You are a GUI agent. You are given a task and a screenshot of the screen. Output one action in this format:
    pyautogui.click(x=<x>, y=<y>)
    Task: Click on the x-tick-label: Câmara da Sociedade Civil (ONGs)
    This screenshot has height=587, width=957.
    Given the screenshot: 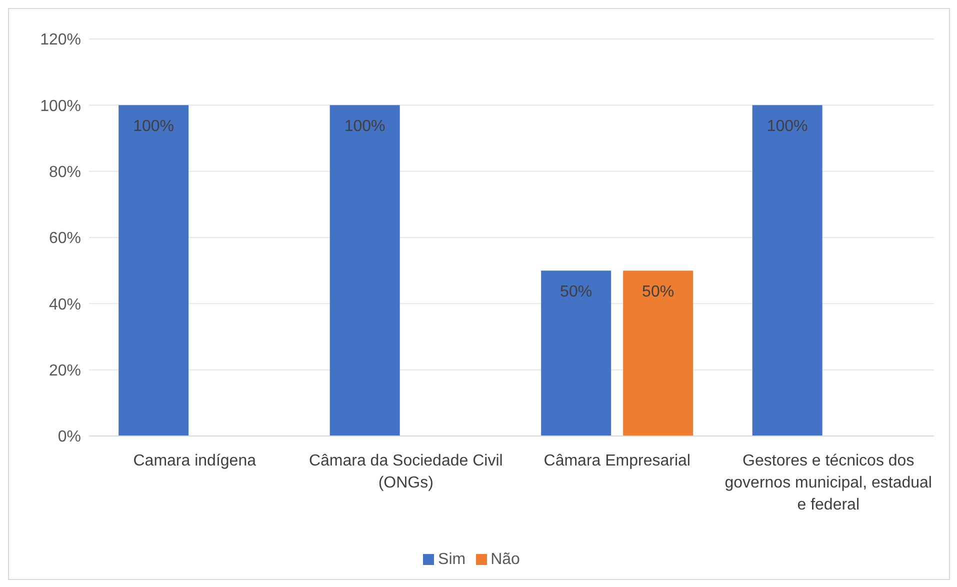 What is the action you would take?
    pyautogui.click(x=405, y=472)
    